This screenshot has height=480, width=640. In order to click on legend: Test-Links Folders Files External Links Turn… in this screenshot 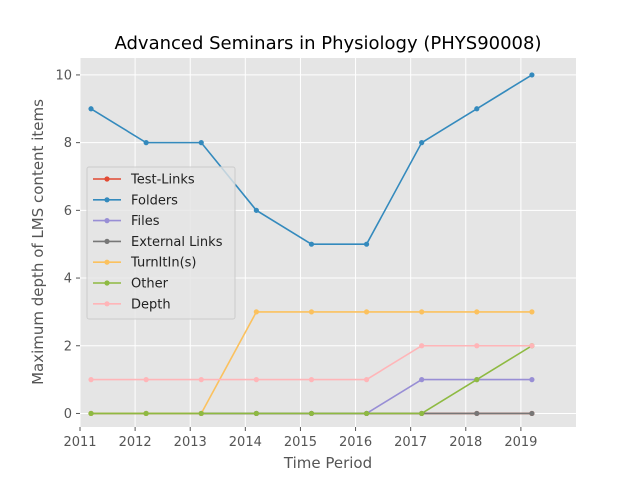, I will do `click(161, 243)`.